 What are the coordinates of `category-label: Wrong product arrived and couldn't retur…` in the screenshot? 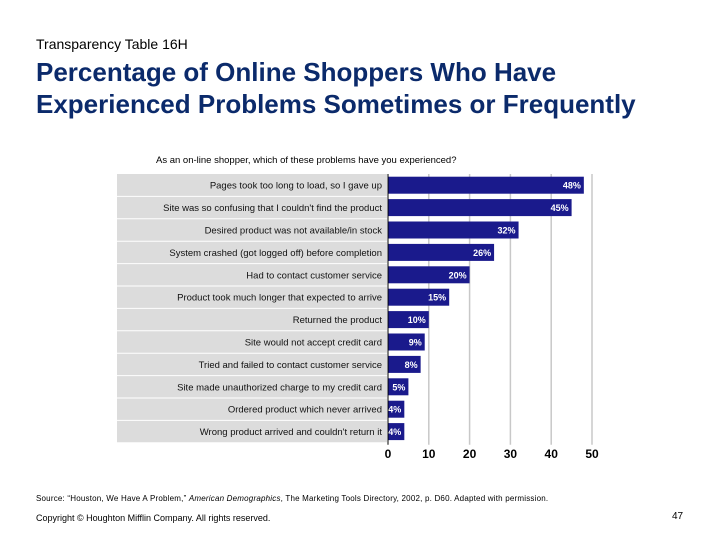 It's located at (291, 432).